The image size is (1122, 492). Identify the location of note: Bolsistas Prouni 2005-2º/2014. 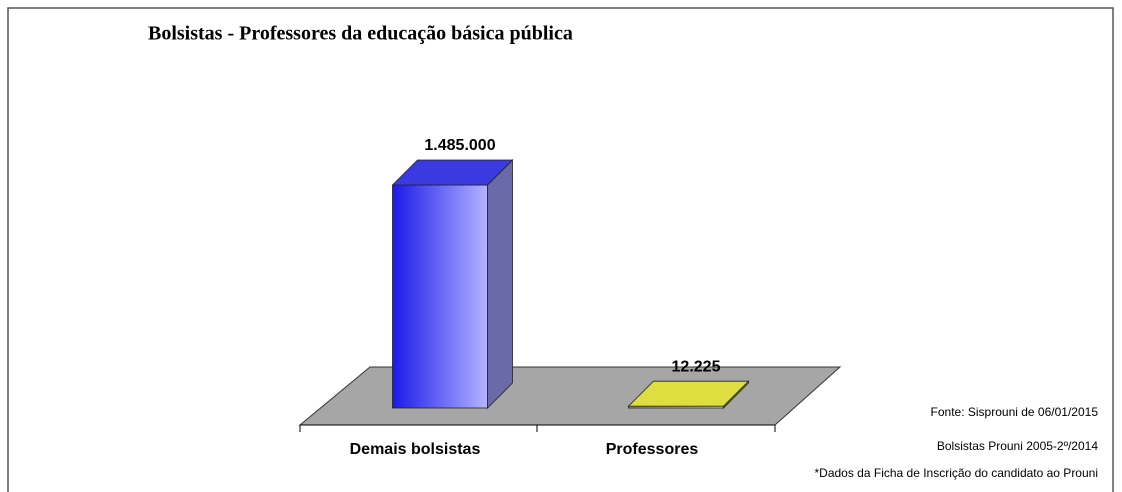
(1017, 446).